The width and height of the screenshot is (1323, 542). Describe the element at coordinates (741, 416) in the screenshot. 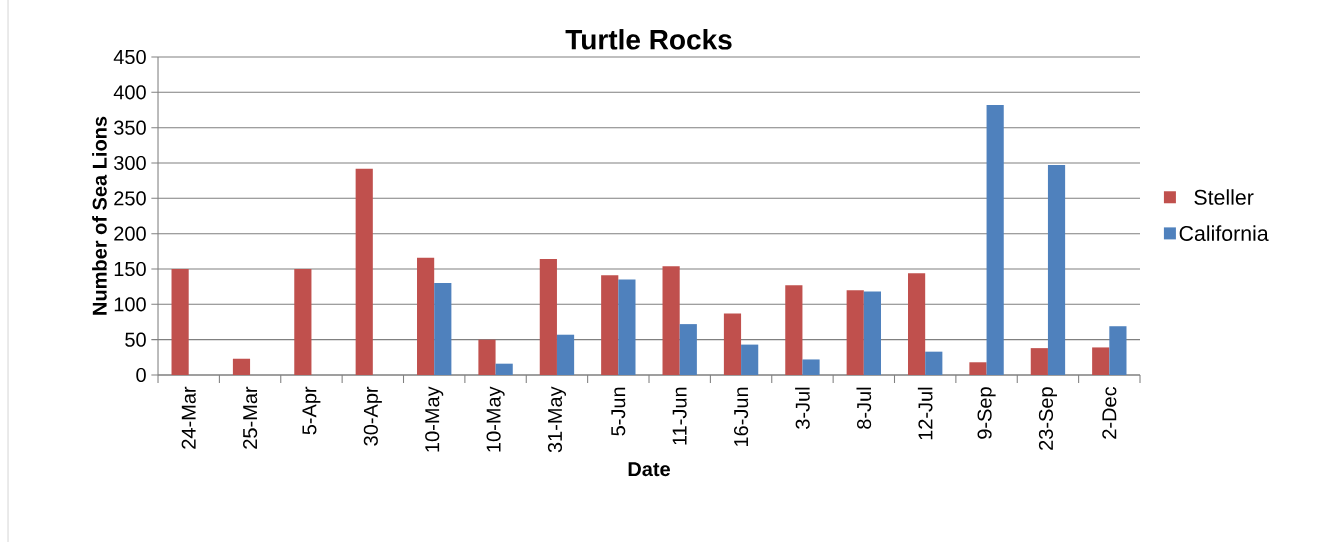

I see `x-tick-label: 16-Jun` at that location.